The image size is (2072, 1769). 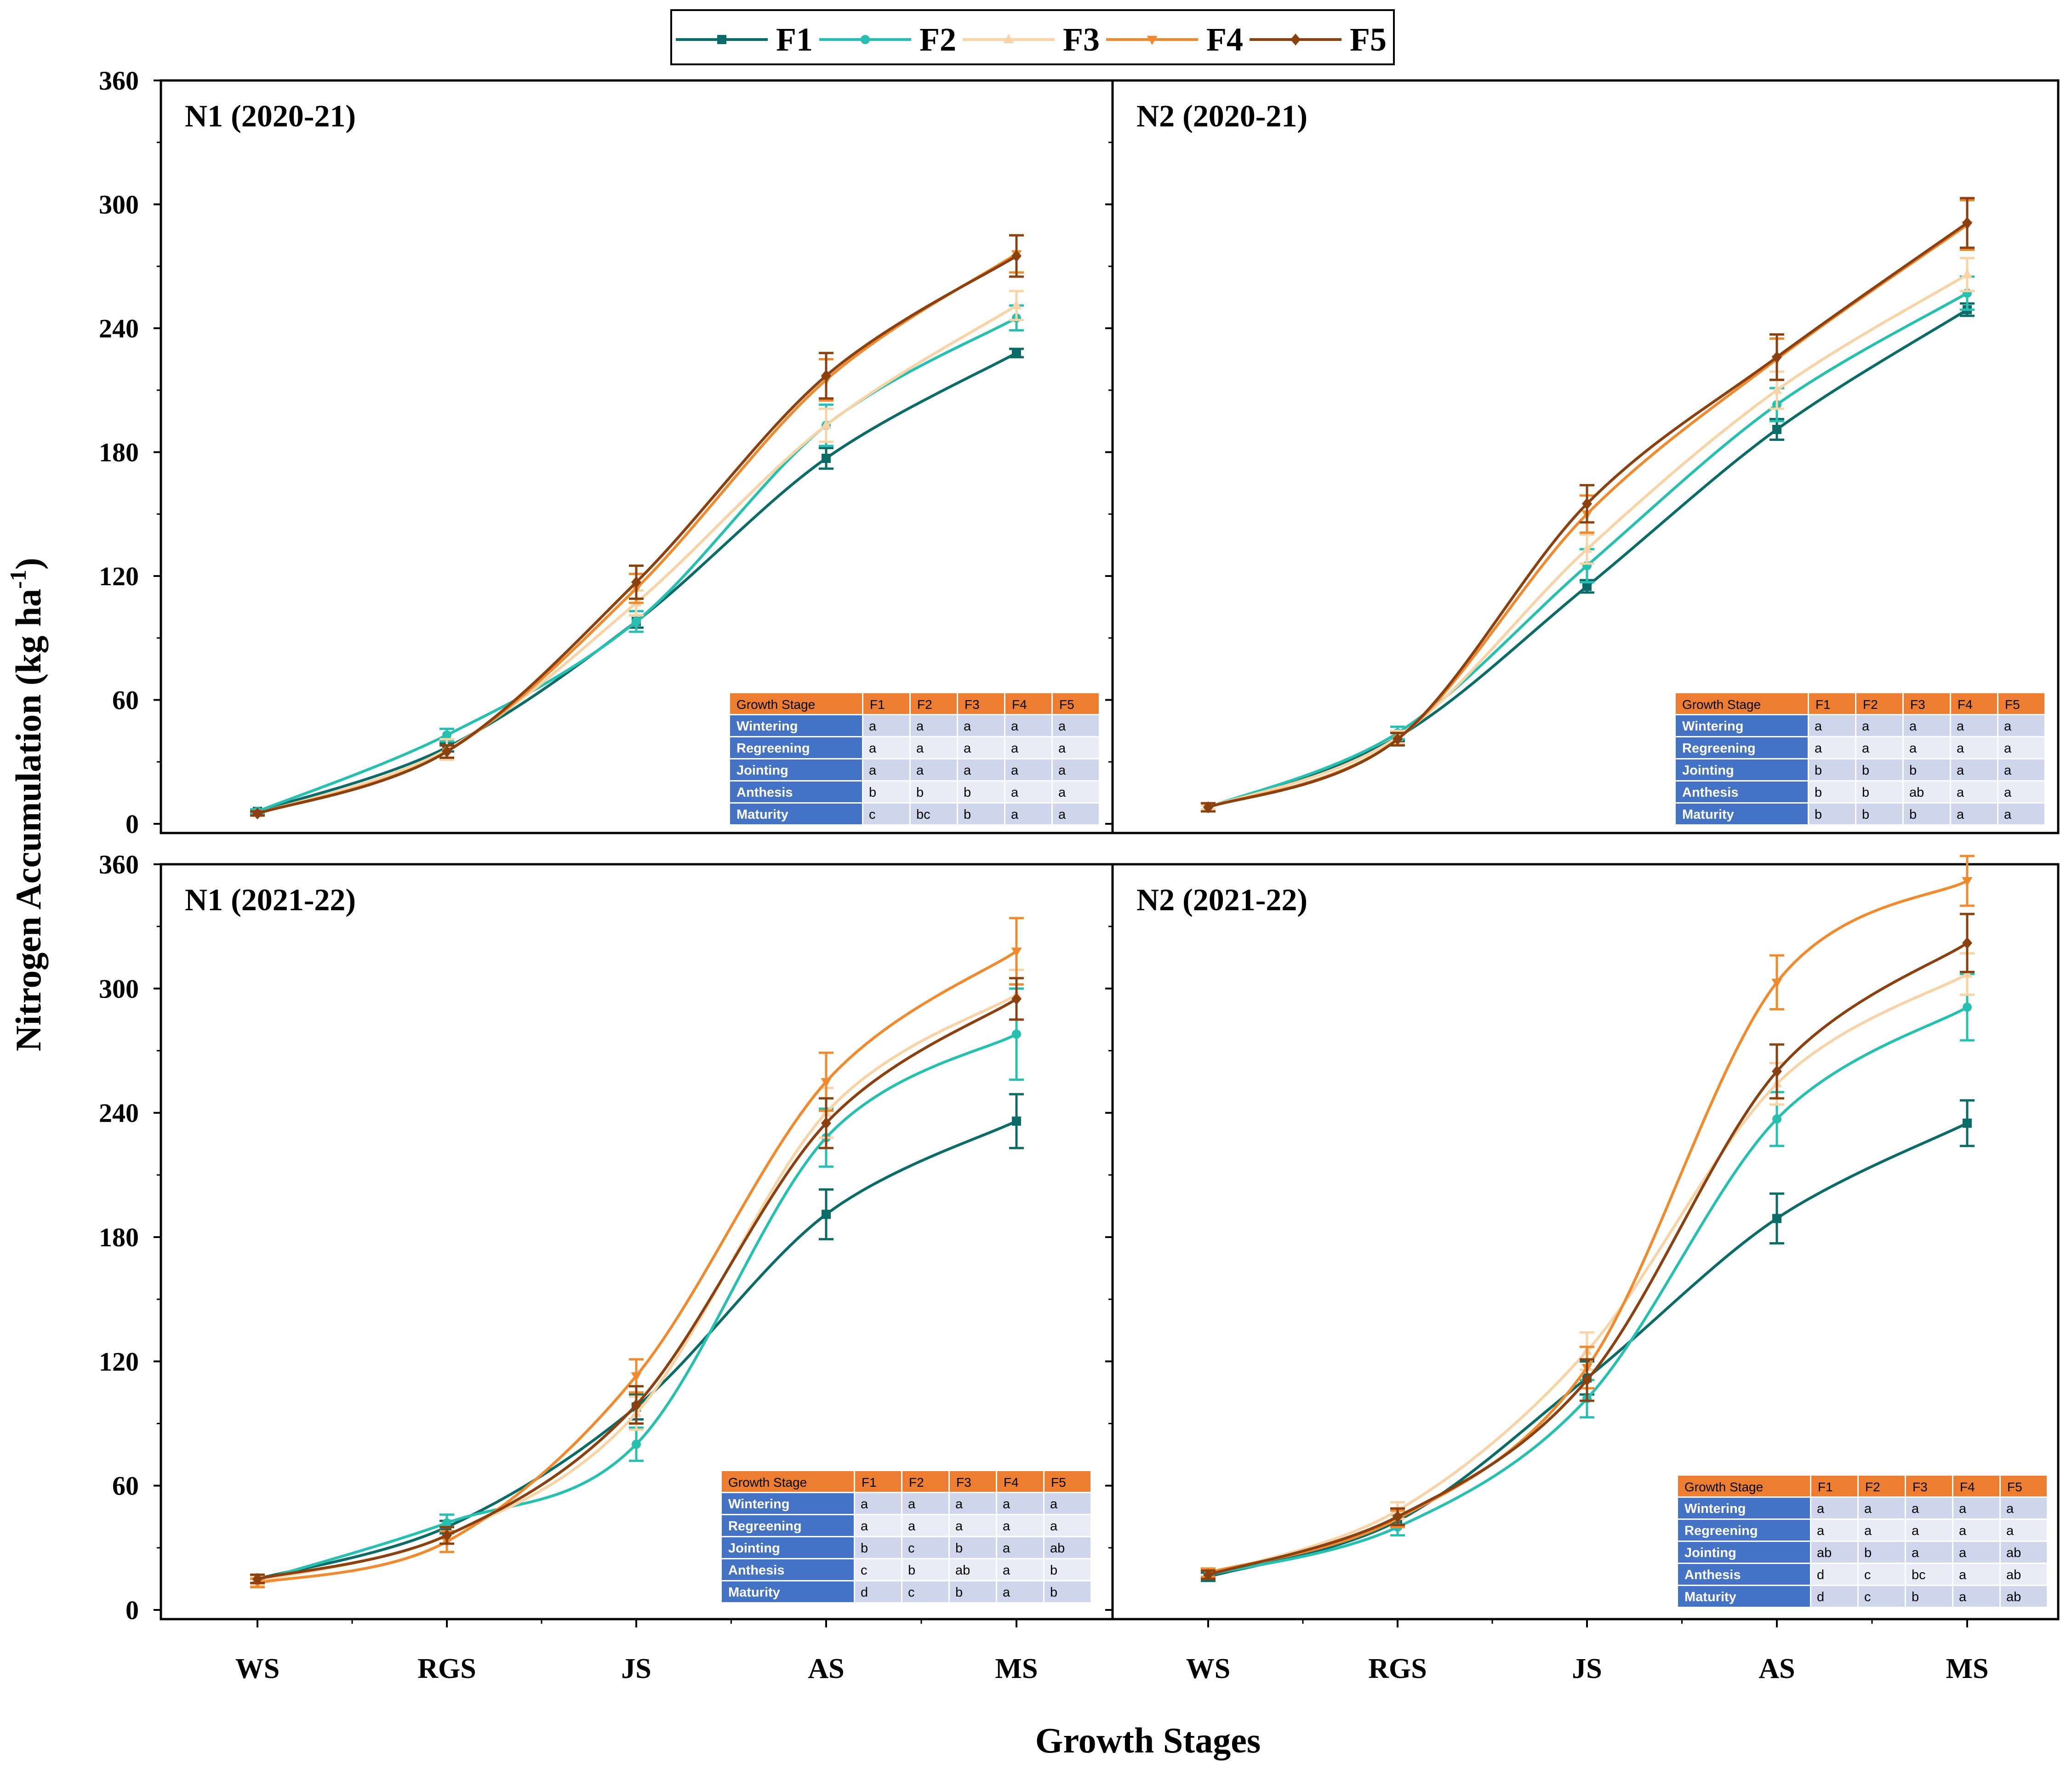 What do you see at coordinates (1919, 1575) in the screenshot?
I see `table-cell-text: bc` at bounding box center [1919, 1575].